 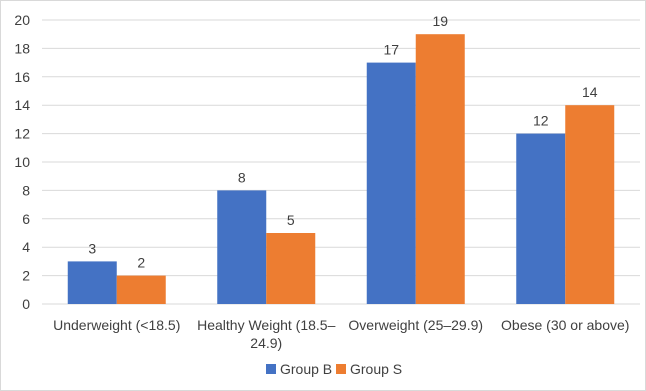 What do you see at coordinates (22, 48) in the screenshot?
I see `y-tick-label: 18` at bounding box center [22, 48].